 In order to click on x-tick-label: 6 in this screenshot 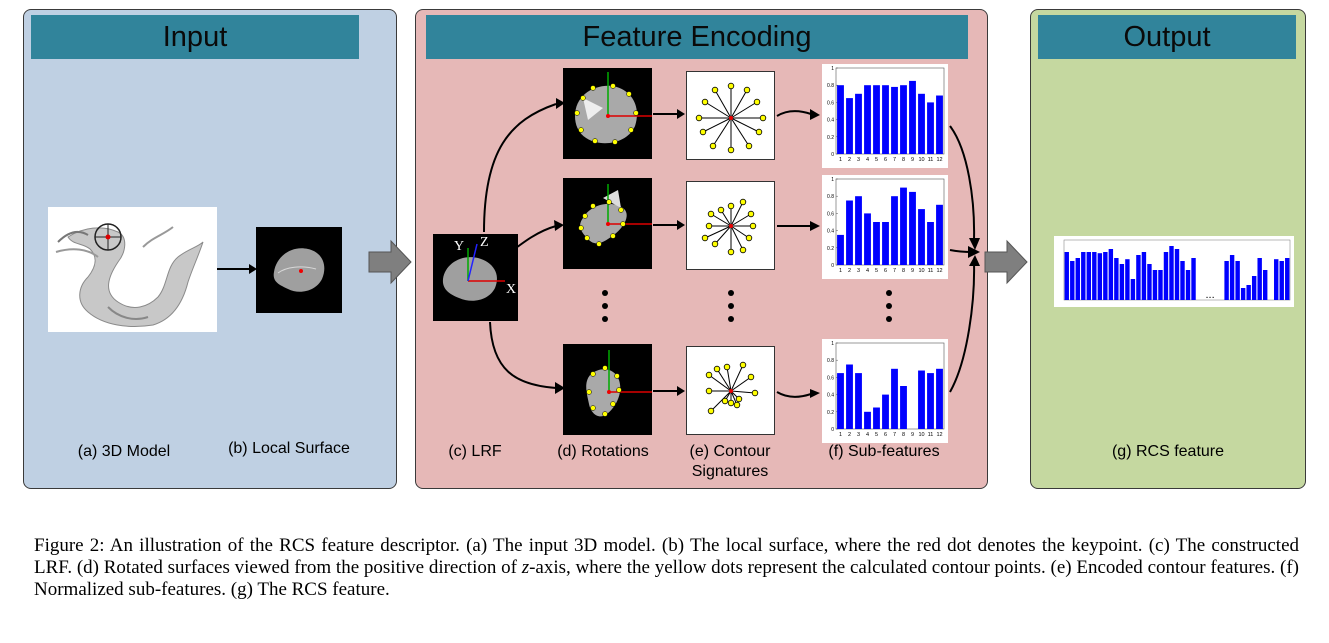, I will do `click(885, 435)`.